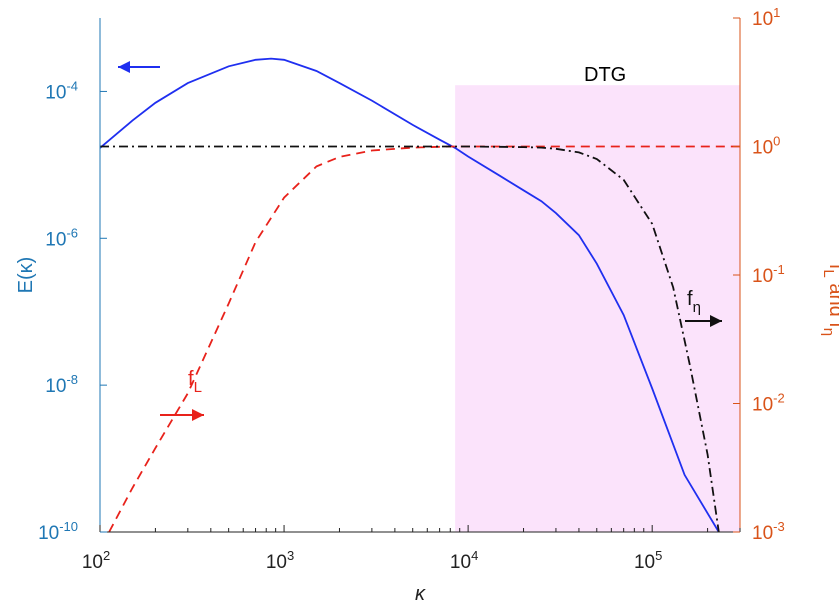  I want to click on x-tick-label: 10⁴, so click(464, 560).